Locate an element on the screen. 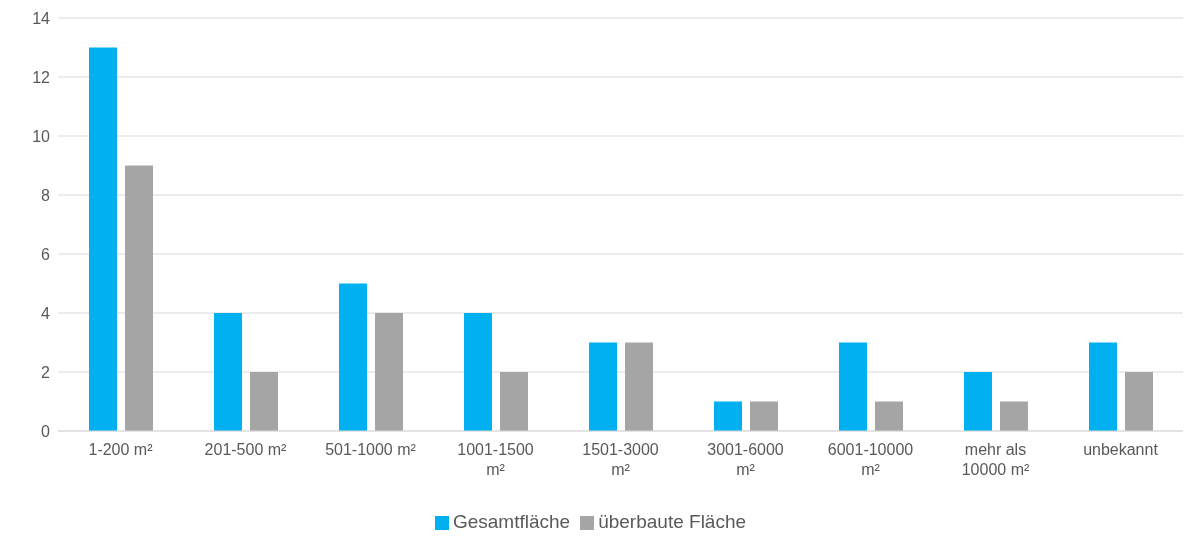  x-tick-label: unbekannt is located at coordinates (1121, 449).